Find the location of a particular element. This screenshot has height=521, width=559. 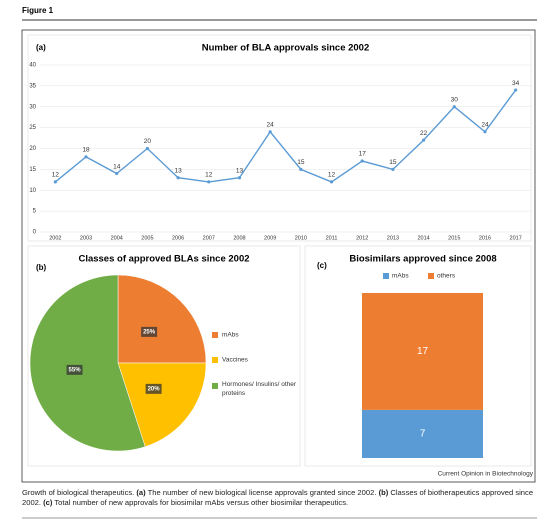

data-label: 55% is located at coordinates (75, 370).